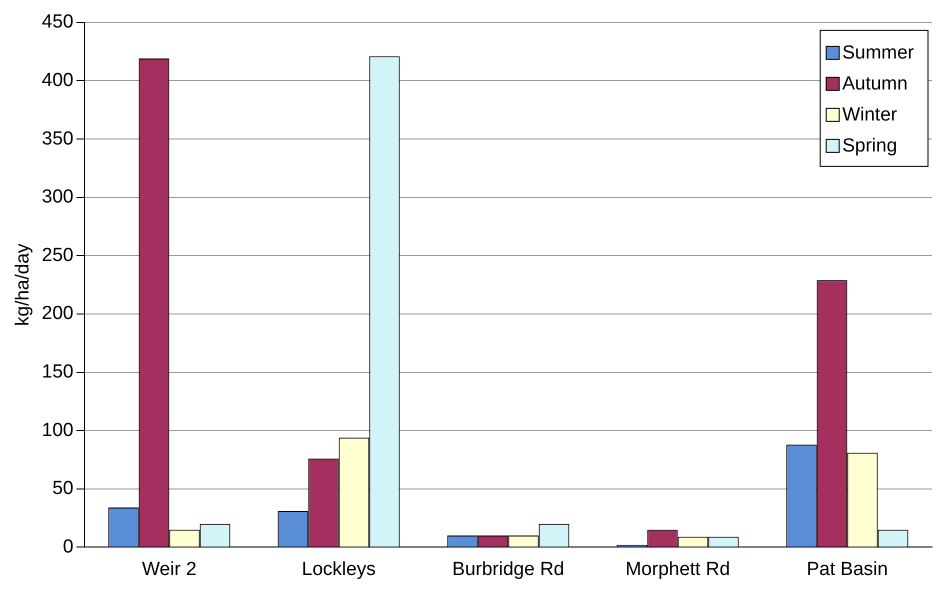 This screenshot has width=942, height=592. I want to click on y-tick-label: 450, so click(58, 22).